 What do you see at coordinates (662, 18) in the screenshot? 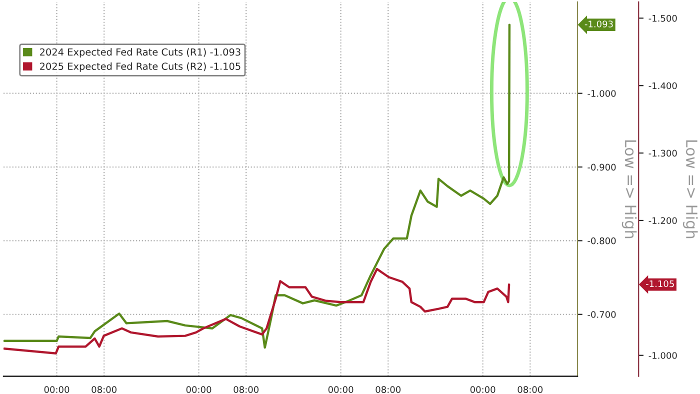
I see `y2-tick-label: -1.500` at bounding box center [662, 18].